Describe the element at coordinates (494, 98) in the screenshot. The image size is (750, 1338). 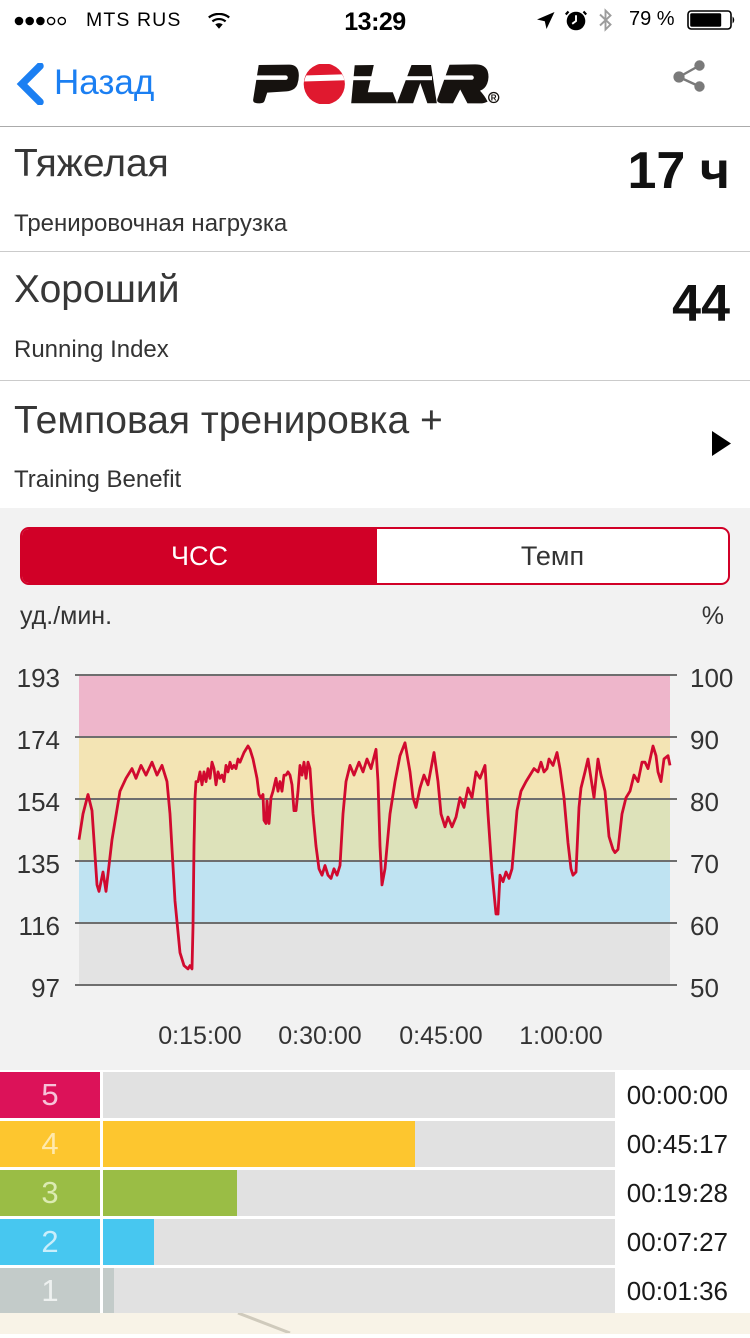
I see `svg-text: R` at that location.